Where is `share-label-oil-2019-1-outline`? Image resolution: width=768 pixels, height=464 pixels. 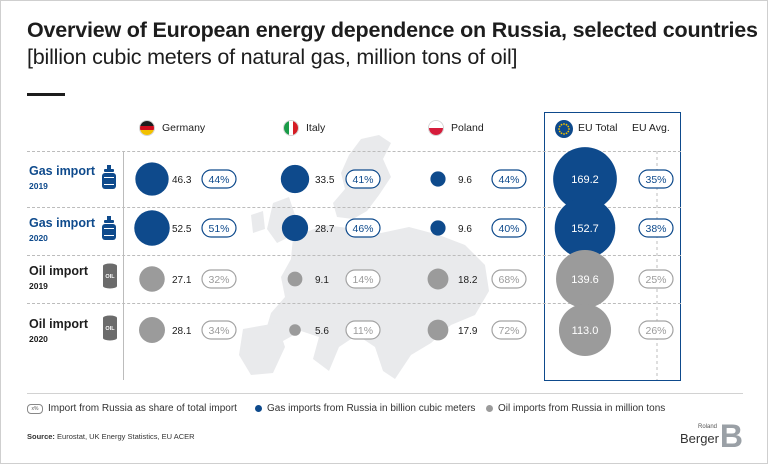 share-label-oil-2019-1-outline is located at coordinates (363, 279).